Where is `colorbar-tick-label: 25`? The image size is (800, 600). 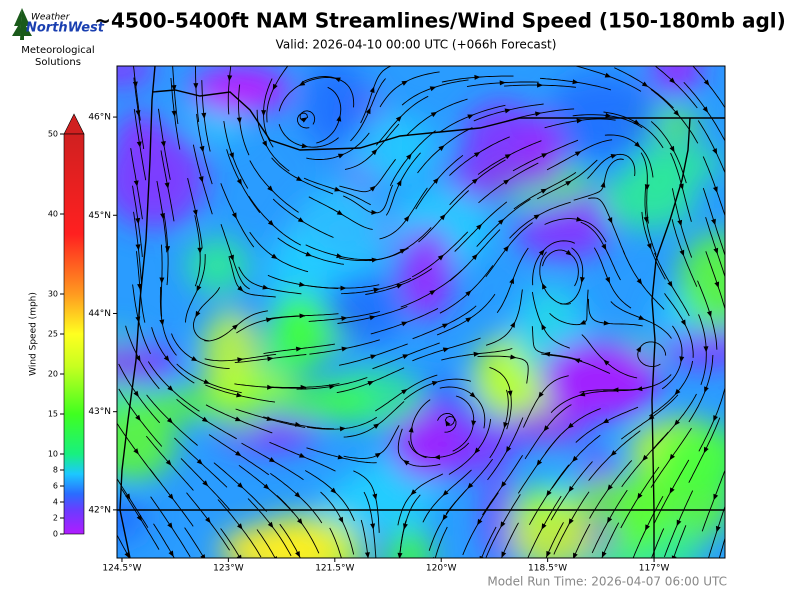 colorbar-tick-label: 25 is located at coordinates (53, 334).